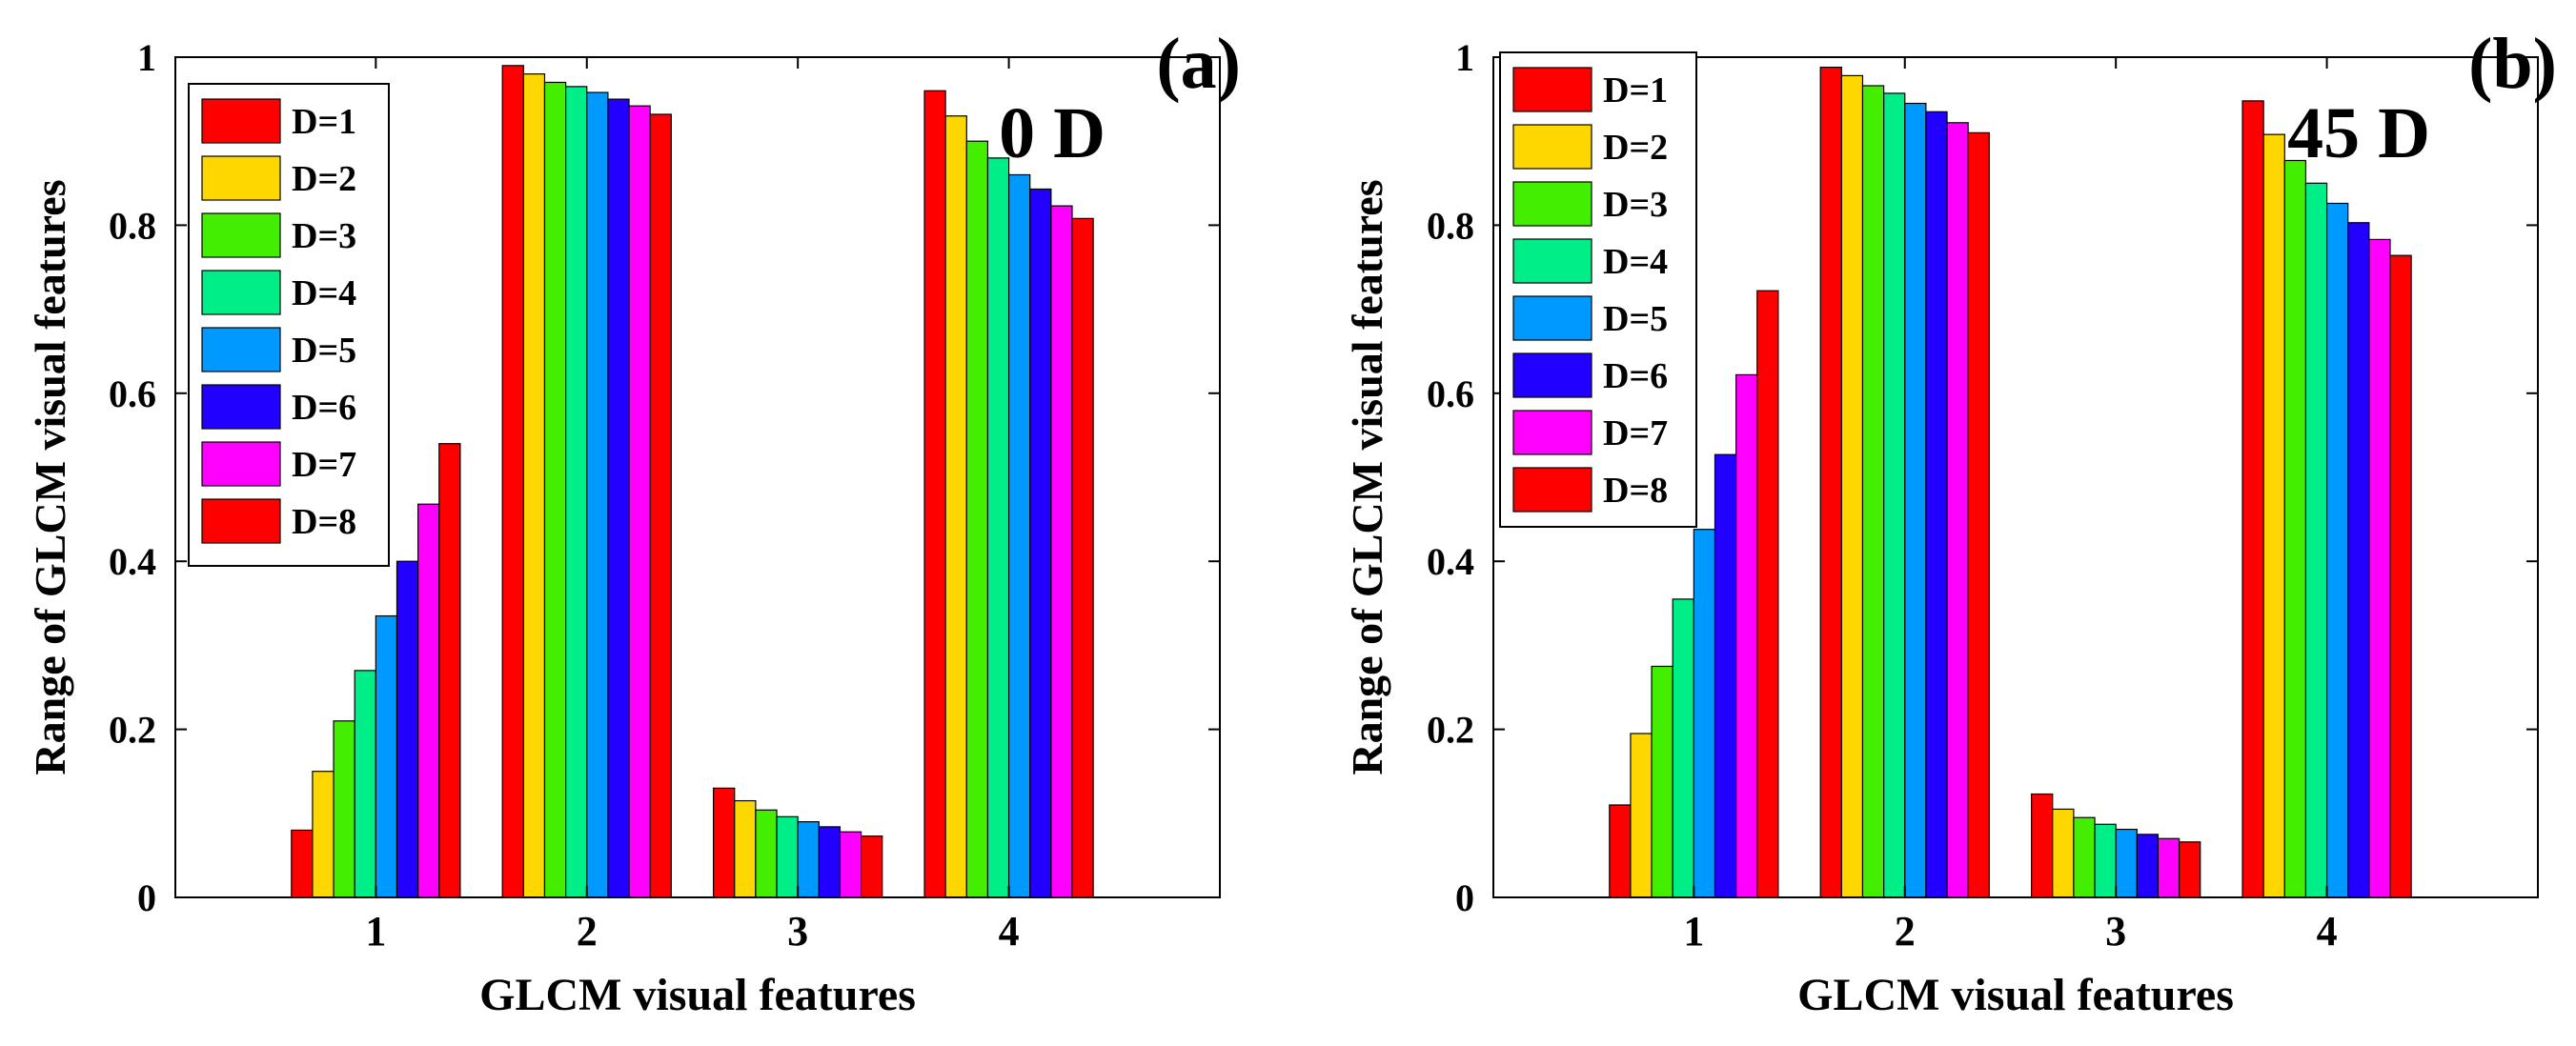 The image size is (2576, 1046). What do you see at coordinates (1052, 133) in the screenshot?
I see `chart-annotation: 0 D` at bounding box center [1052, 133].